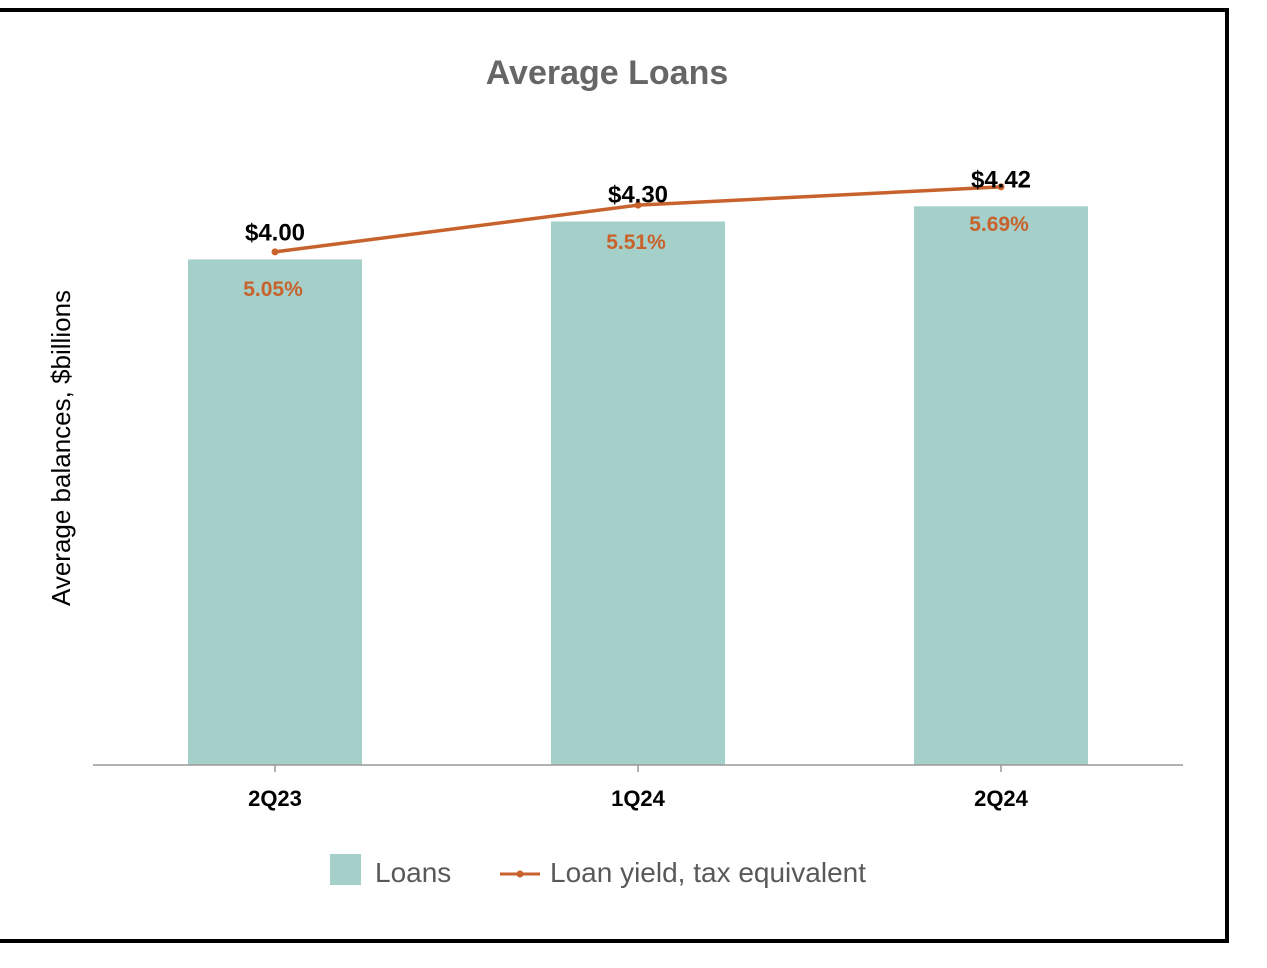  I want to click on x-tick-label-2q23: 2Q23, so click(275, 798).